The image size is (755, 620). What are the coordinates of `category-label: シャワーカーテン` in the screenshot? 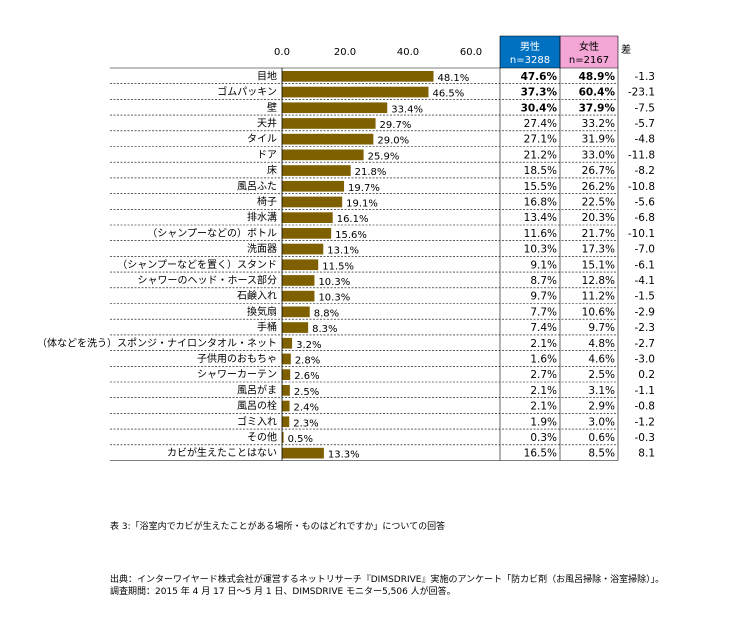 It's located at (237, 375).